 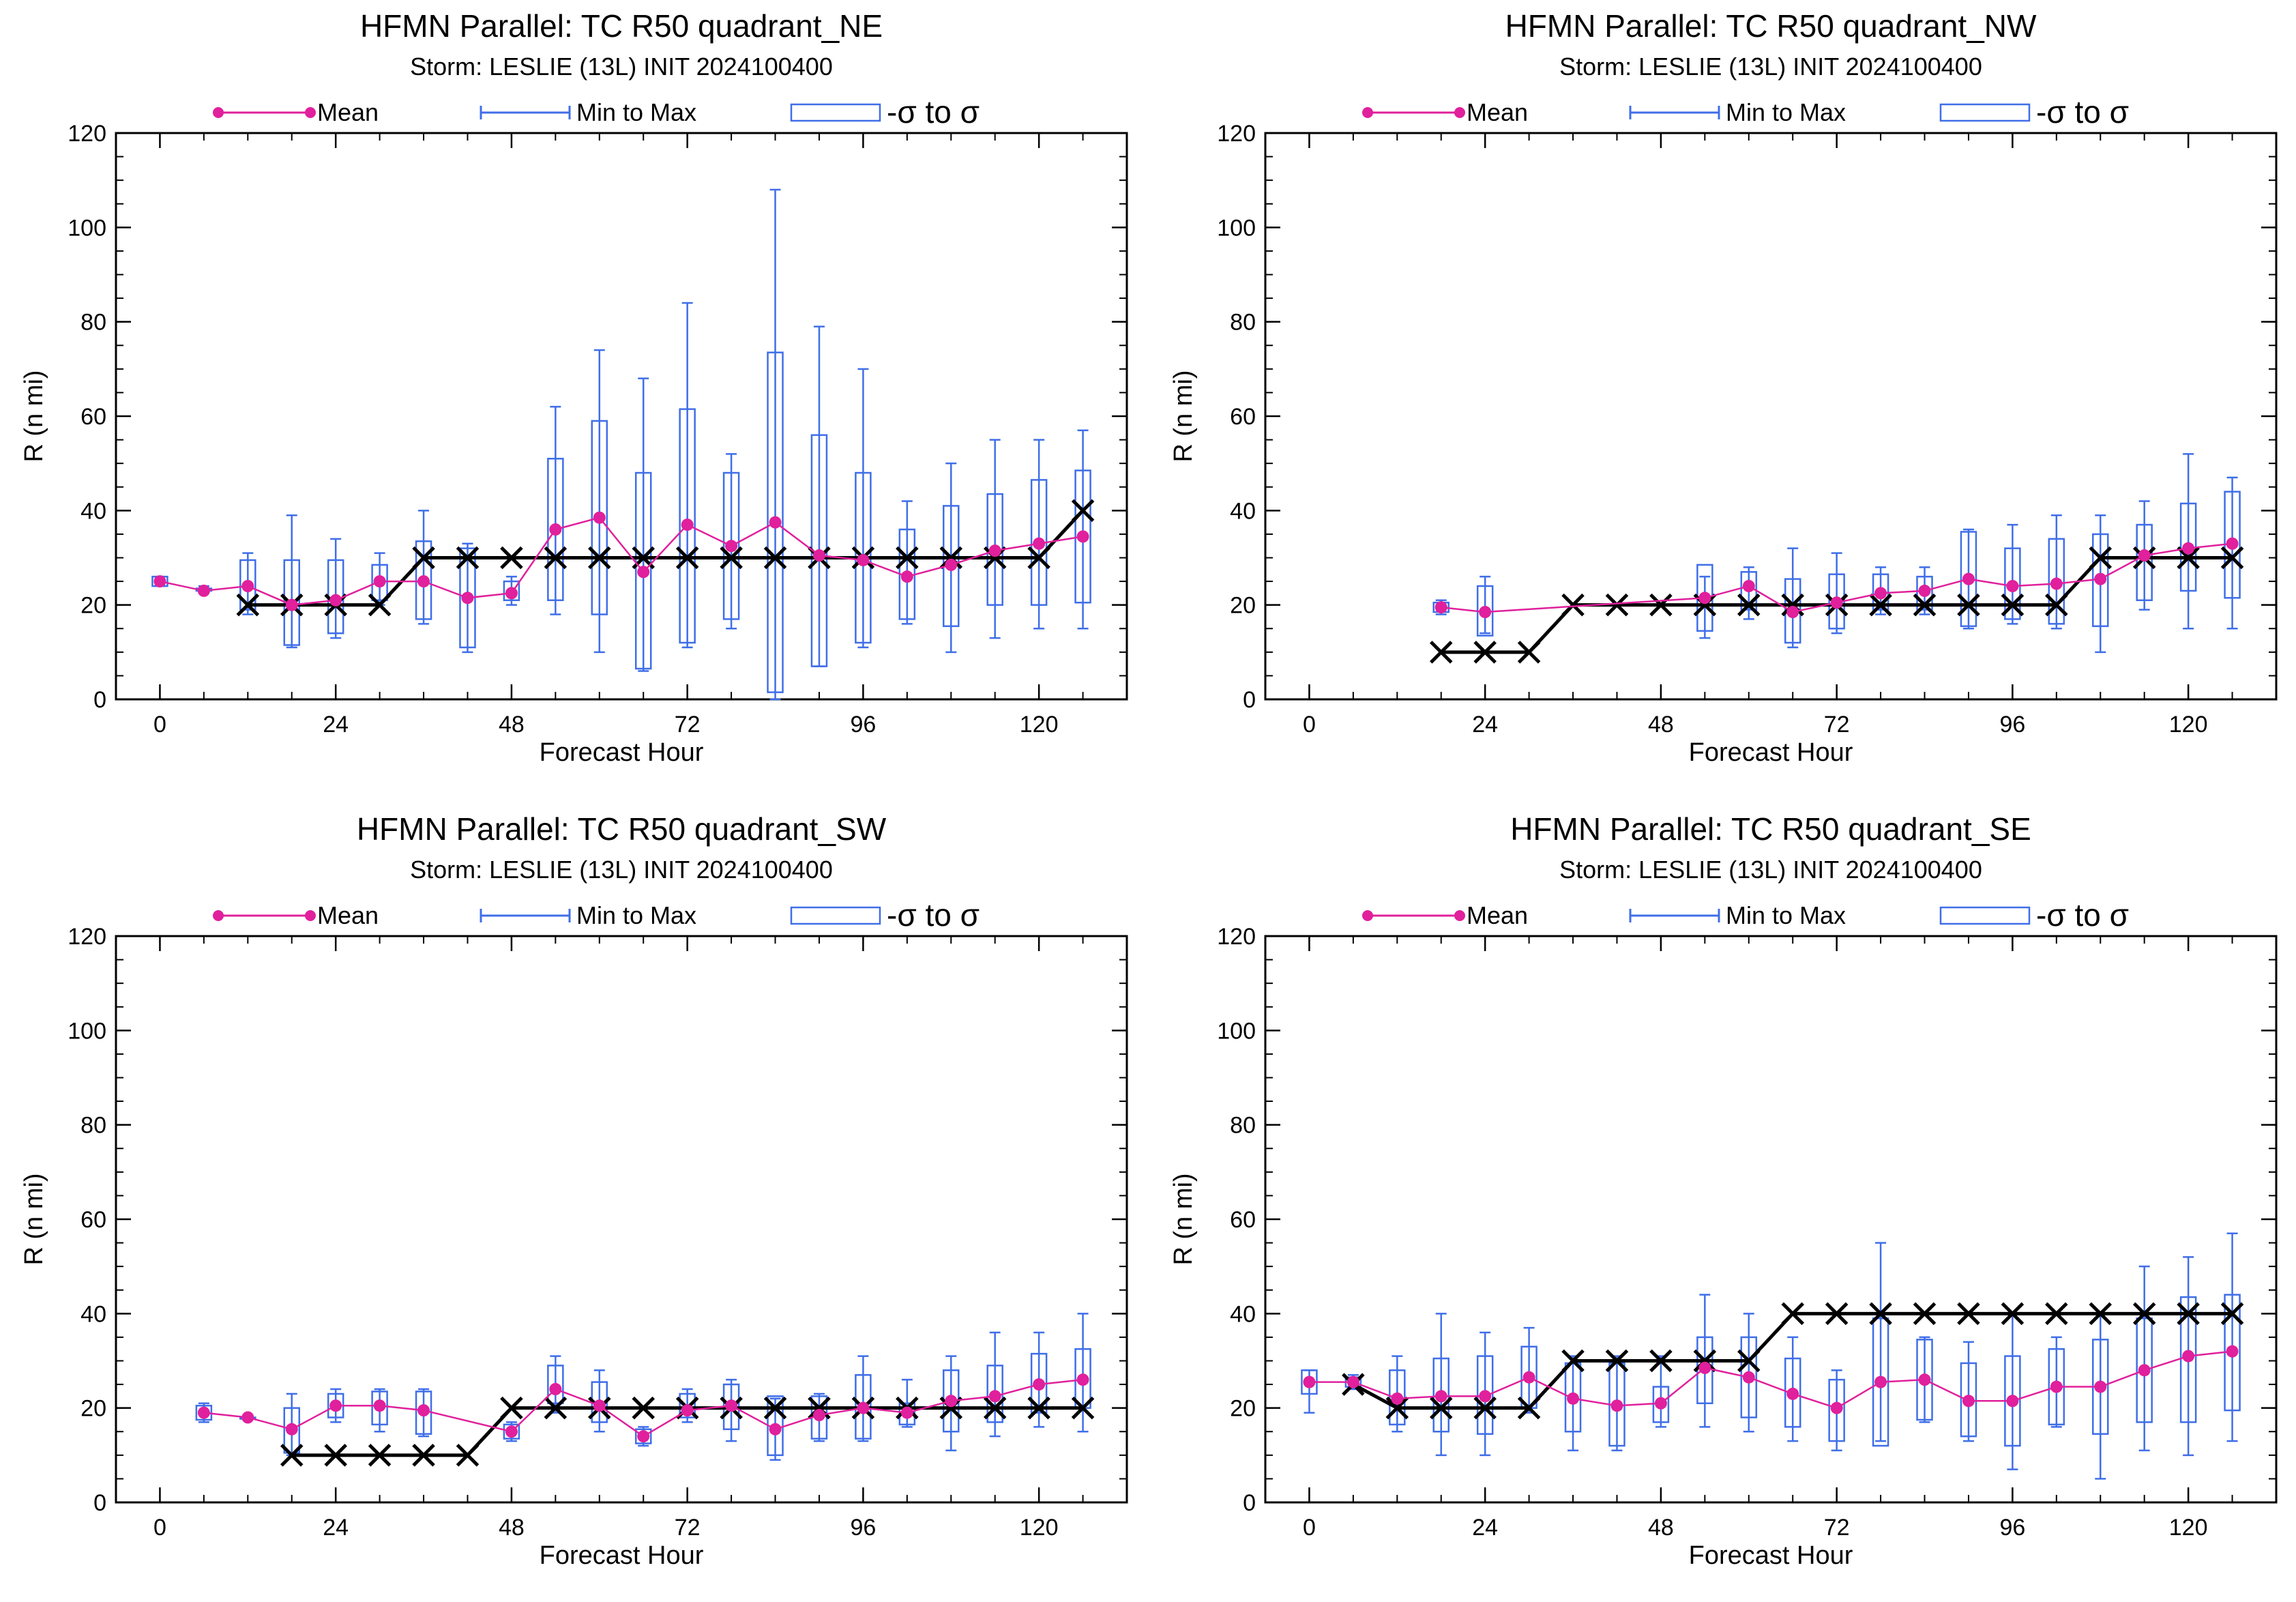 I want to click on x-tick-label: 48, so click(x=512, y=1528).